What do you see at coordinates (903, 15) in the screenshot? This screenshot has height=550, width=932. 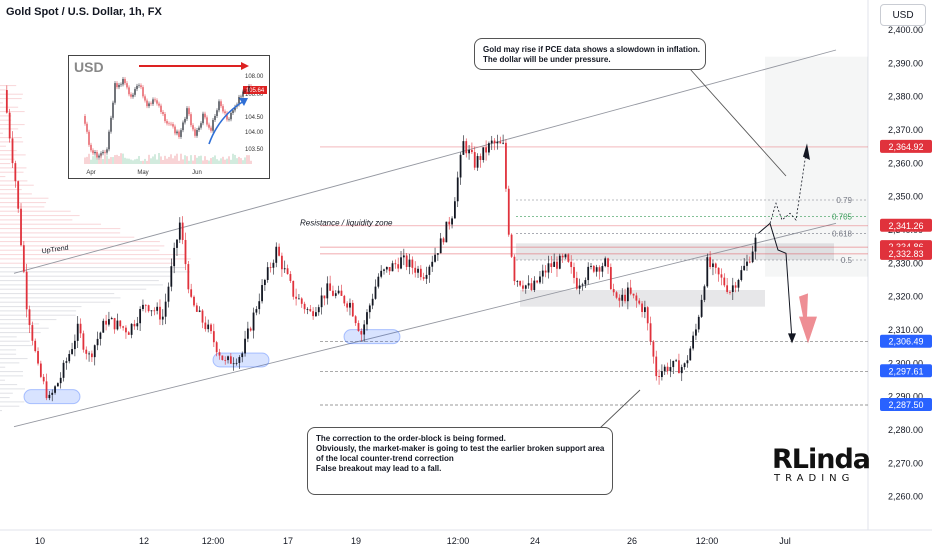 I see `currency-button: USD` at bounding box center [903, 15].